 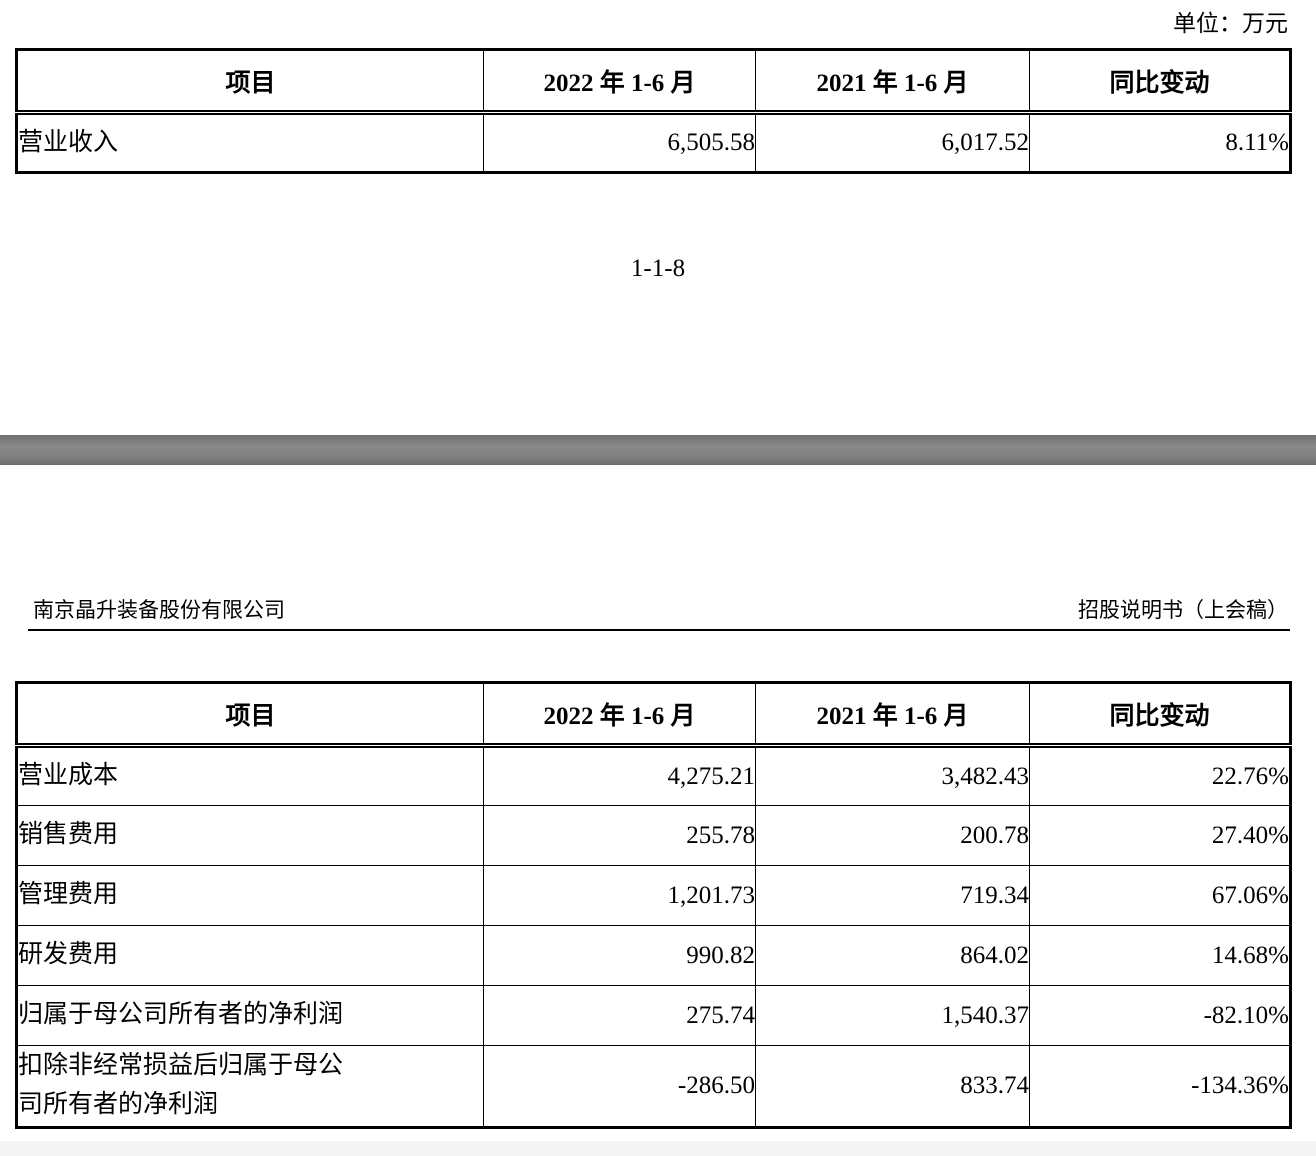 I want to click on value-2022: 275.74, so click(x=619, y=1015).